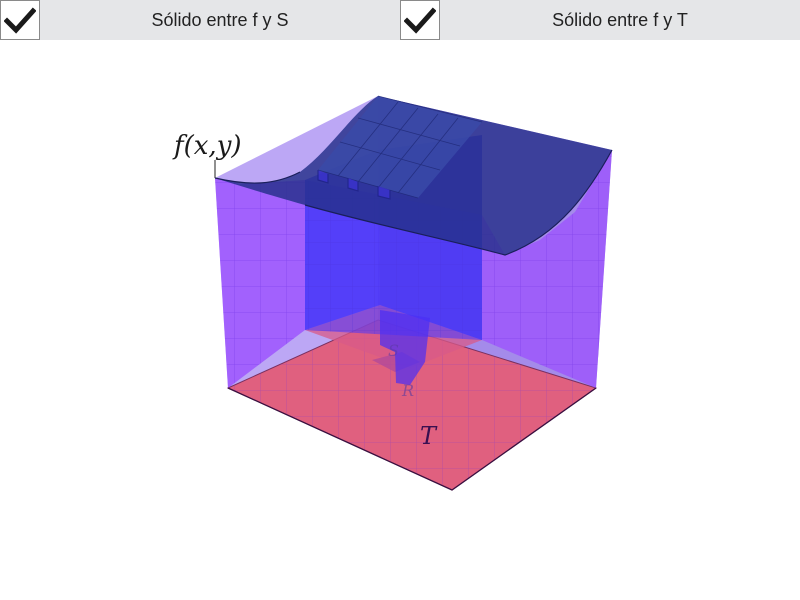 This screenshot has height=600, width=800. I want to click on toggle-label-solid-f-s: Sólido entre f y S, so click(220, 20).